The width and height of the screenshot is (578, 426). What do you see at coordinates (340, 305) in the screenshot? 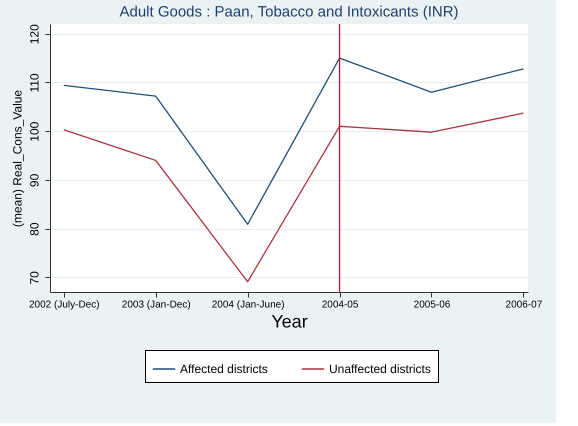
I see `x-tick-label: 2004-05` at bounding box center [340, 305].